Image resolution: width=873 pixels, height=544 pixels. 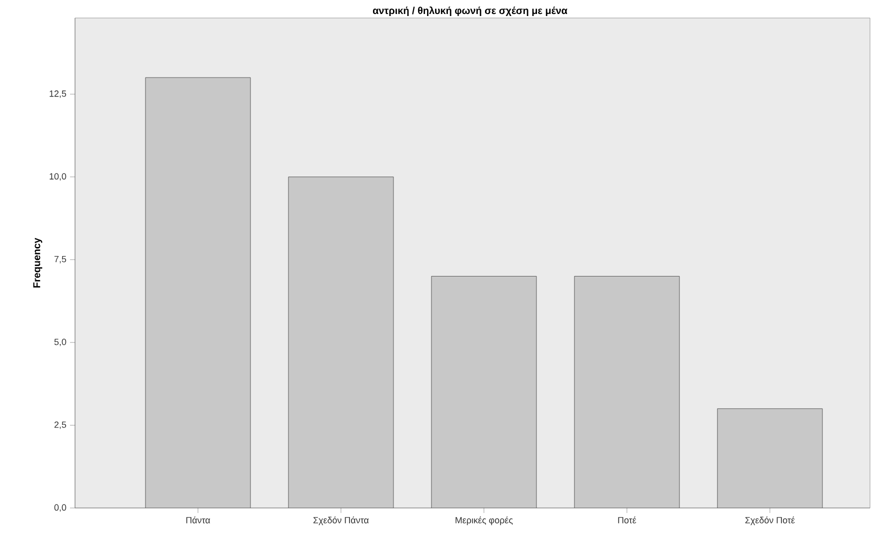 I want to click on y-tick-label: 7,5, so click(x=60, y=260).